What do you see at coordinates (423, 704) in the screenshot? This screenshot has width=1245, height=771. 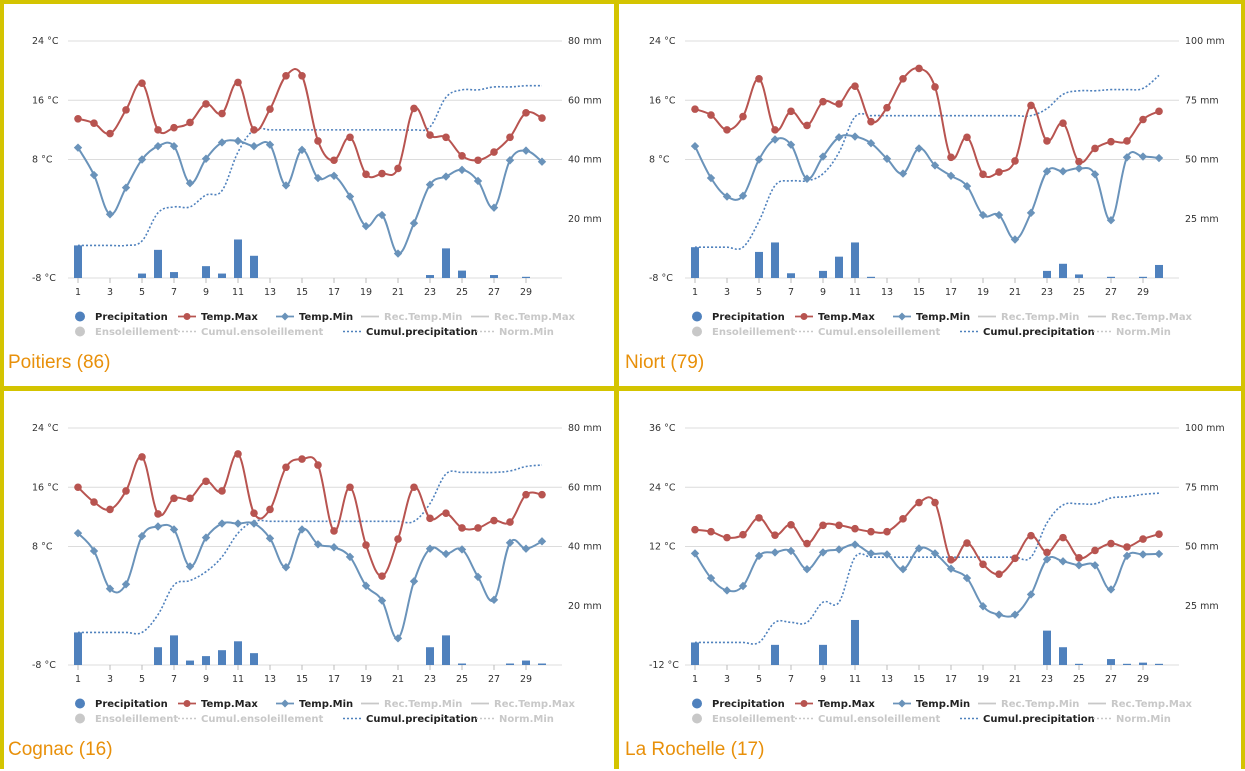 I see `legend-label: Rec.Temp.Min` at bounding box center [423, 704].